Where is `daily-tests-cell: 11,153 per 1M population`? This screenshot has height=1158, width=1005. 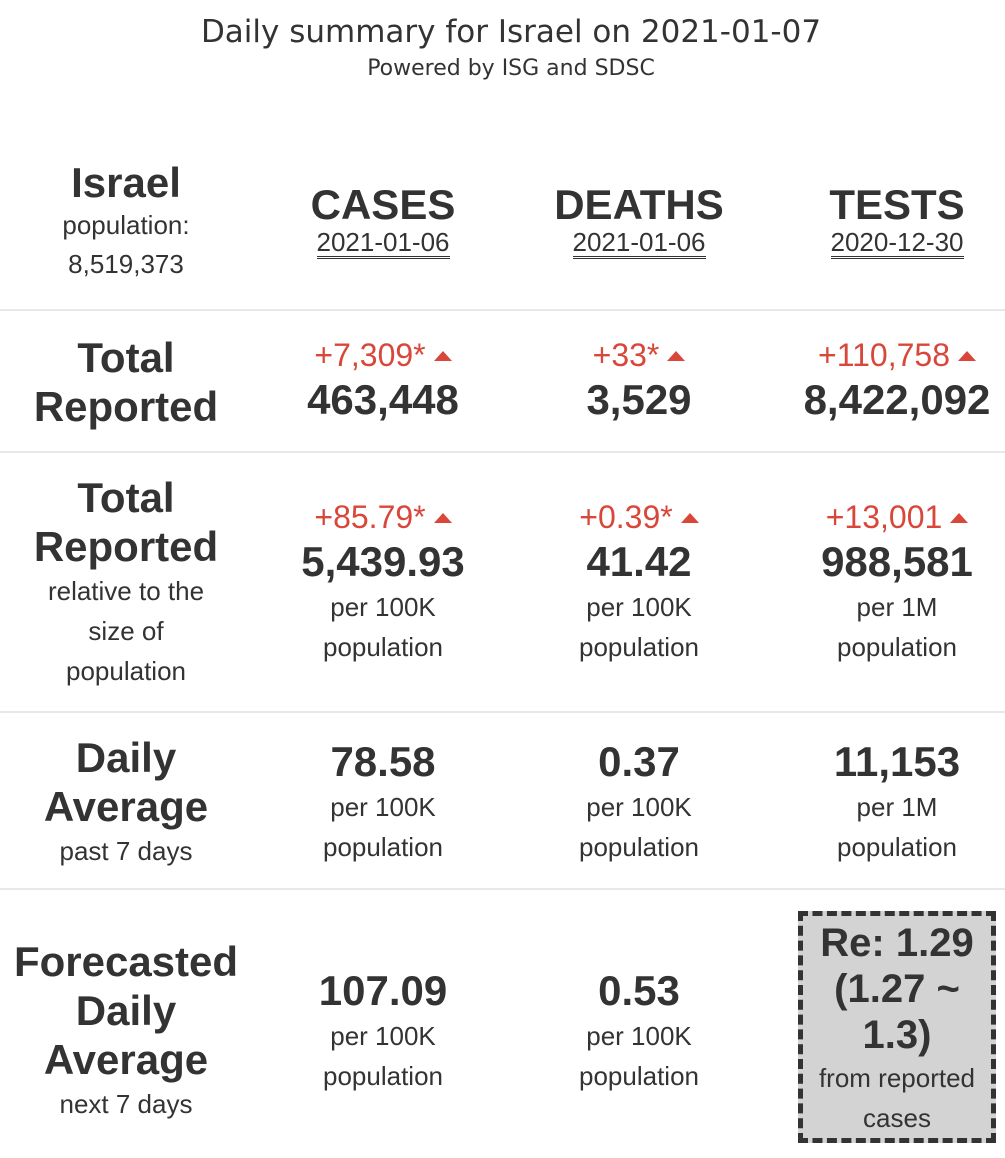
daily-tests-cell: 11,153 per 1M population is located at coordinates (886, 802).